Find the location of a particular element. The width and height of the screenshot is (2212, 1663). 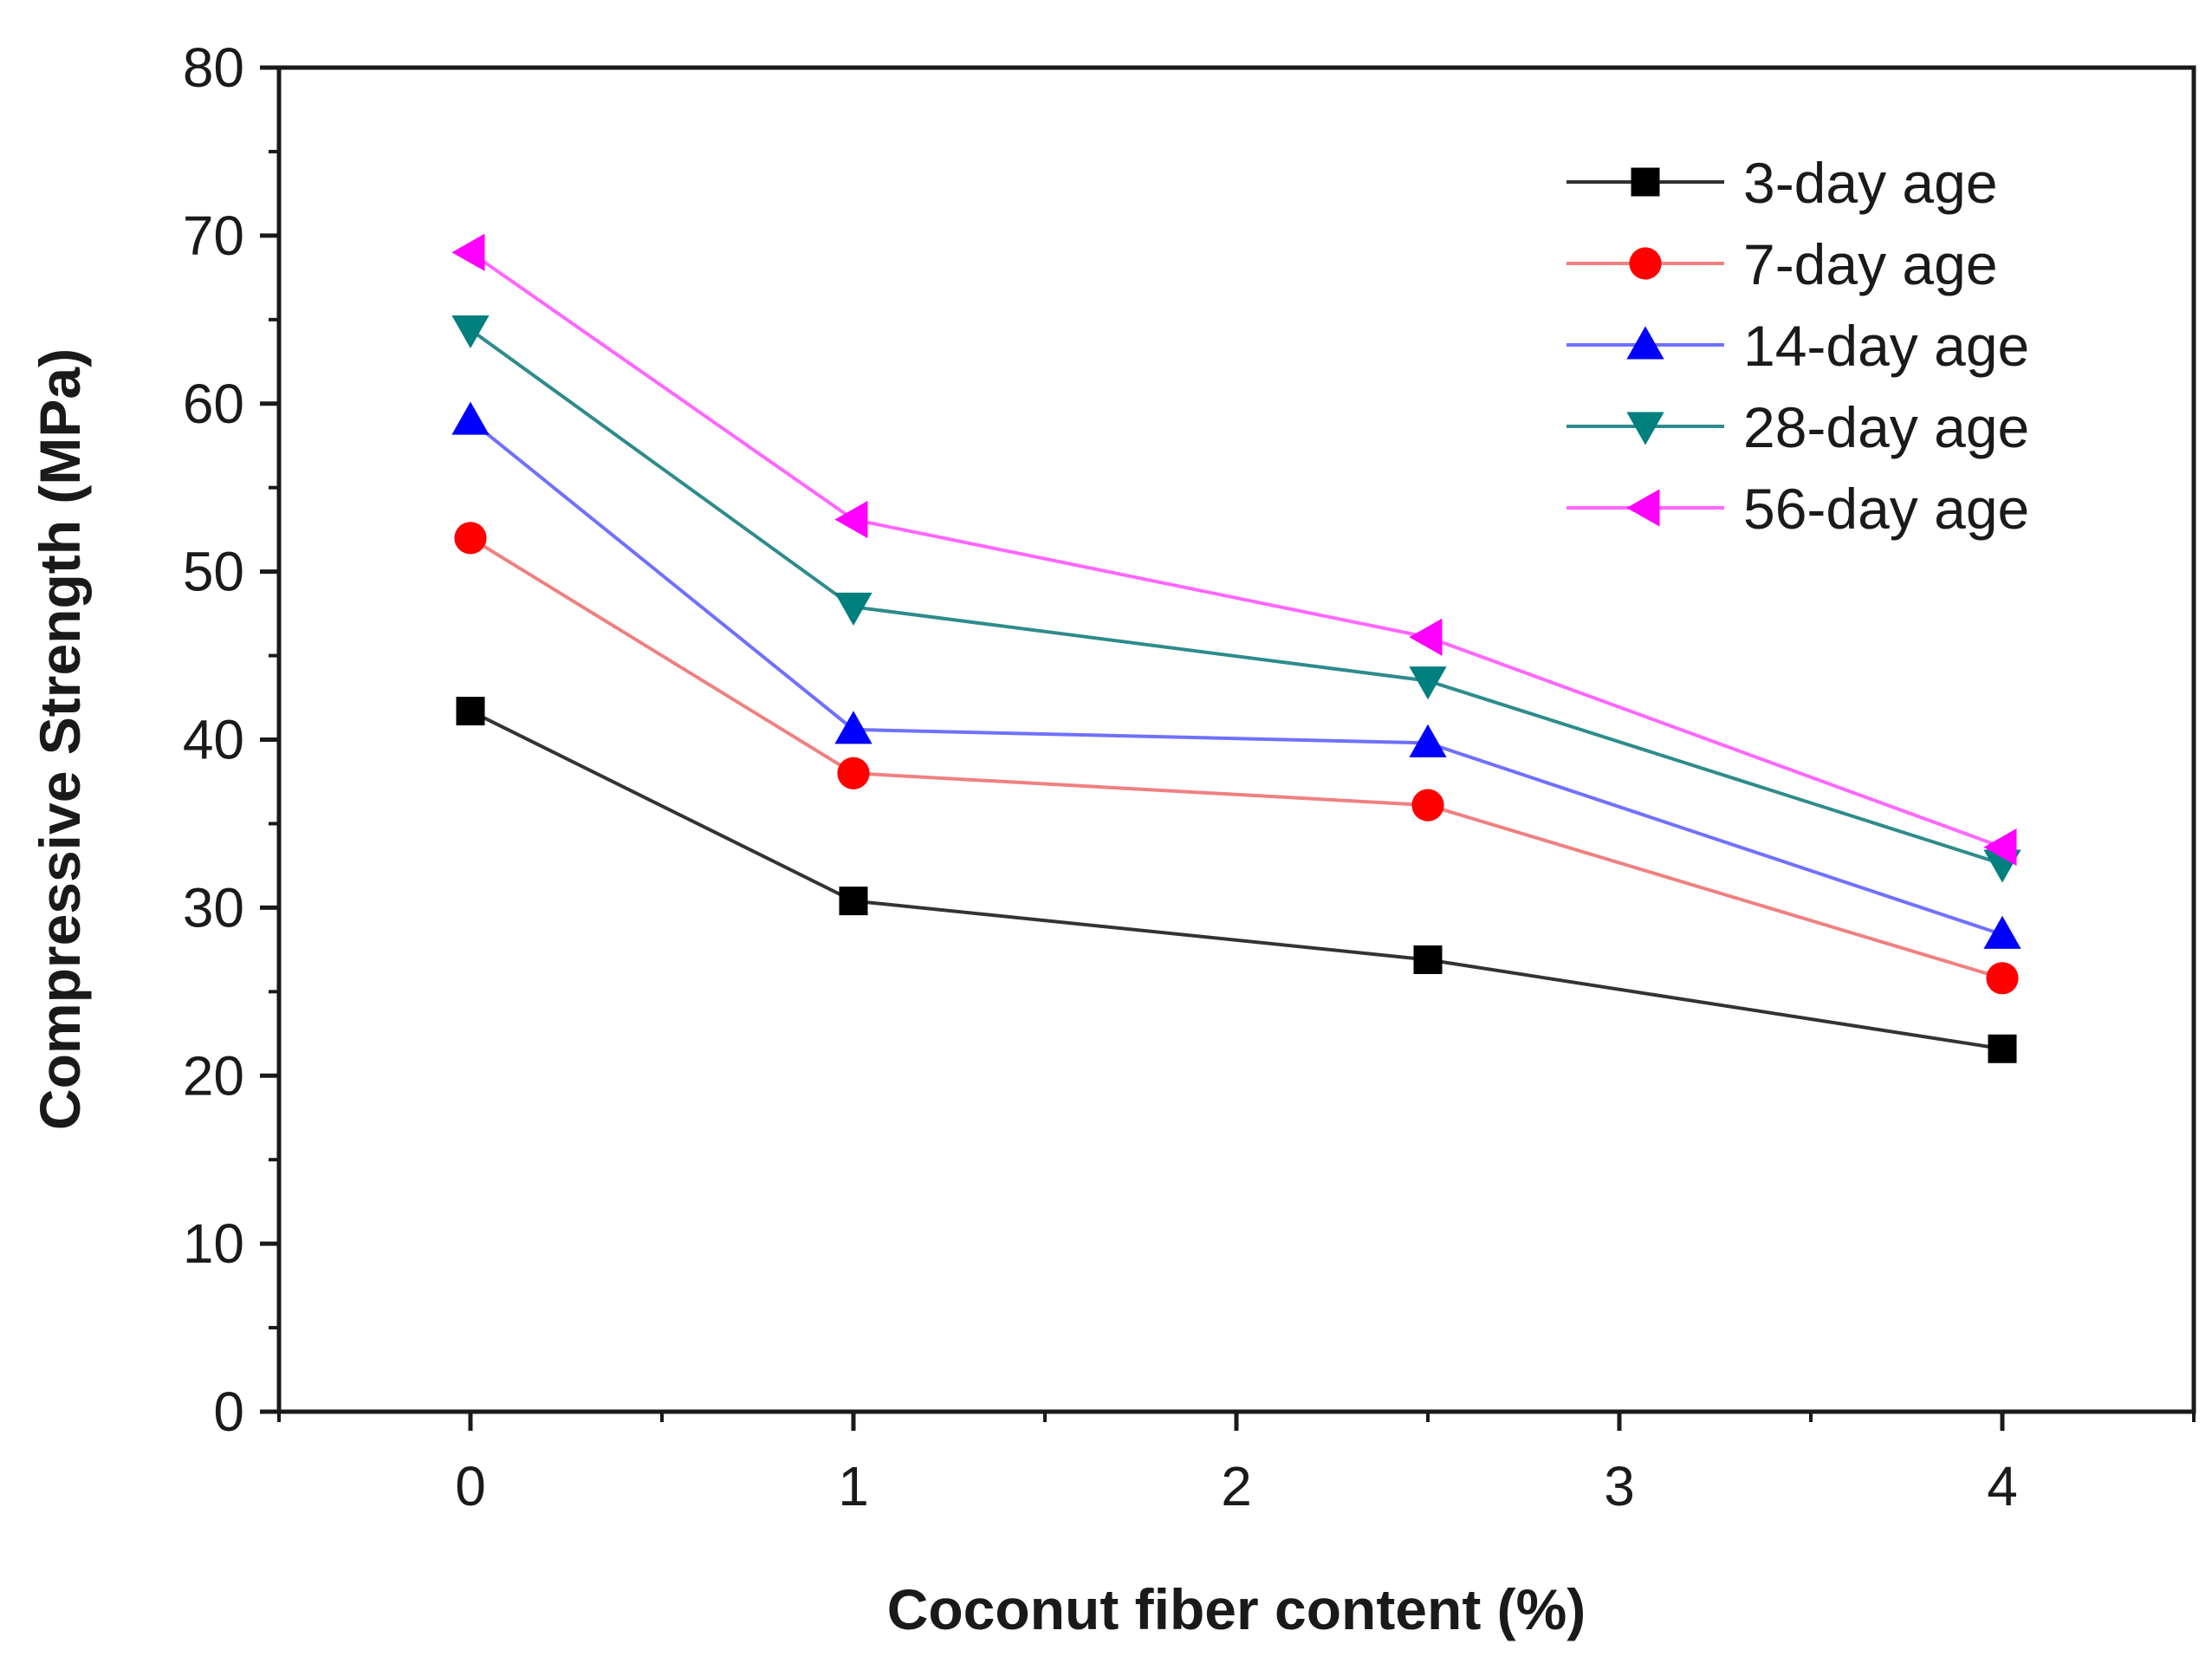

data-point-s1-p1 is located at coordinates (470, 711).